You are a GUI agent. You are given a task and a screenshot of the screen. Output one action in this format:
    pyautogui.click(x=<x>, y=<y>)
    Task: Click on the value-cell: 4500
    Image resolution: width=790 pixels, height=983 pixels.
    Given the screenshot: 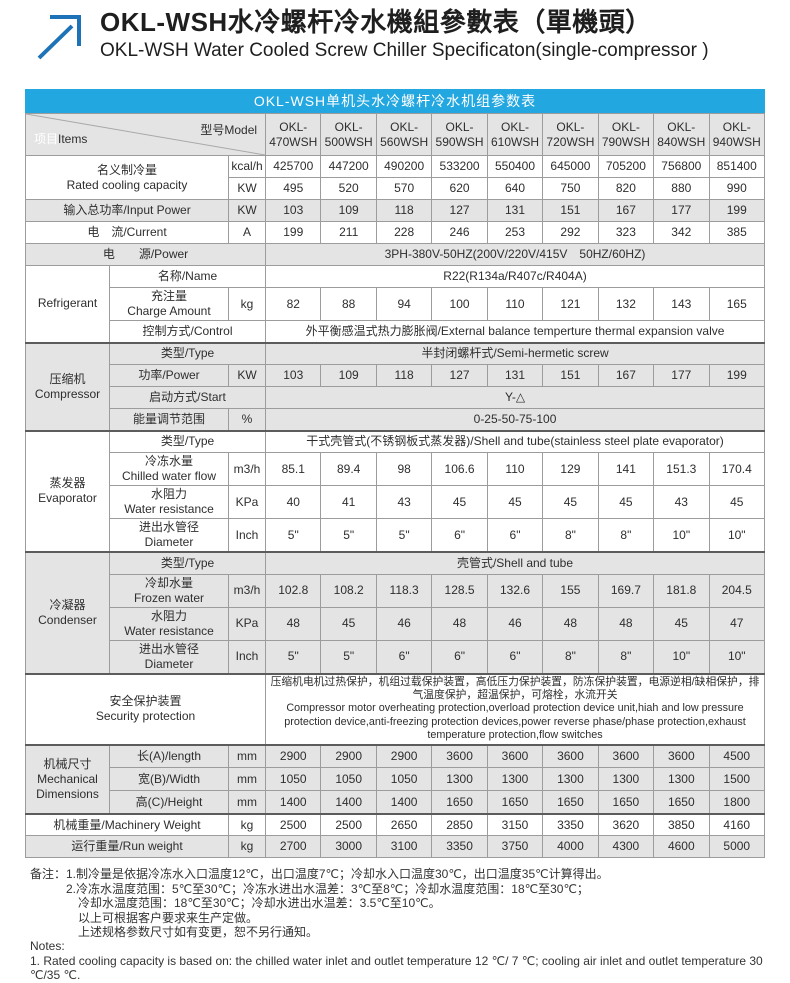 What is the action you would take?
    pyautogui.click(x=737, y=756)
    